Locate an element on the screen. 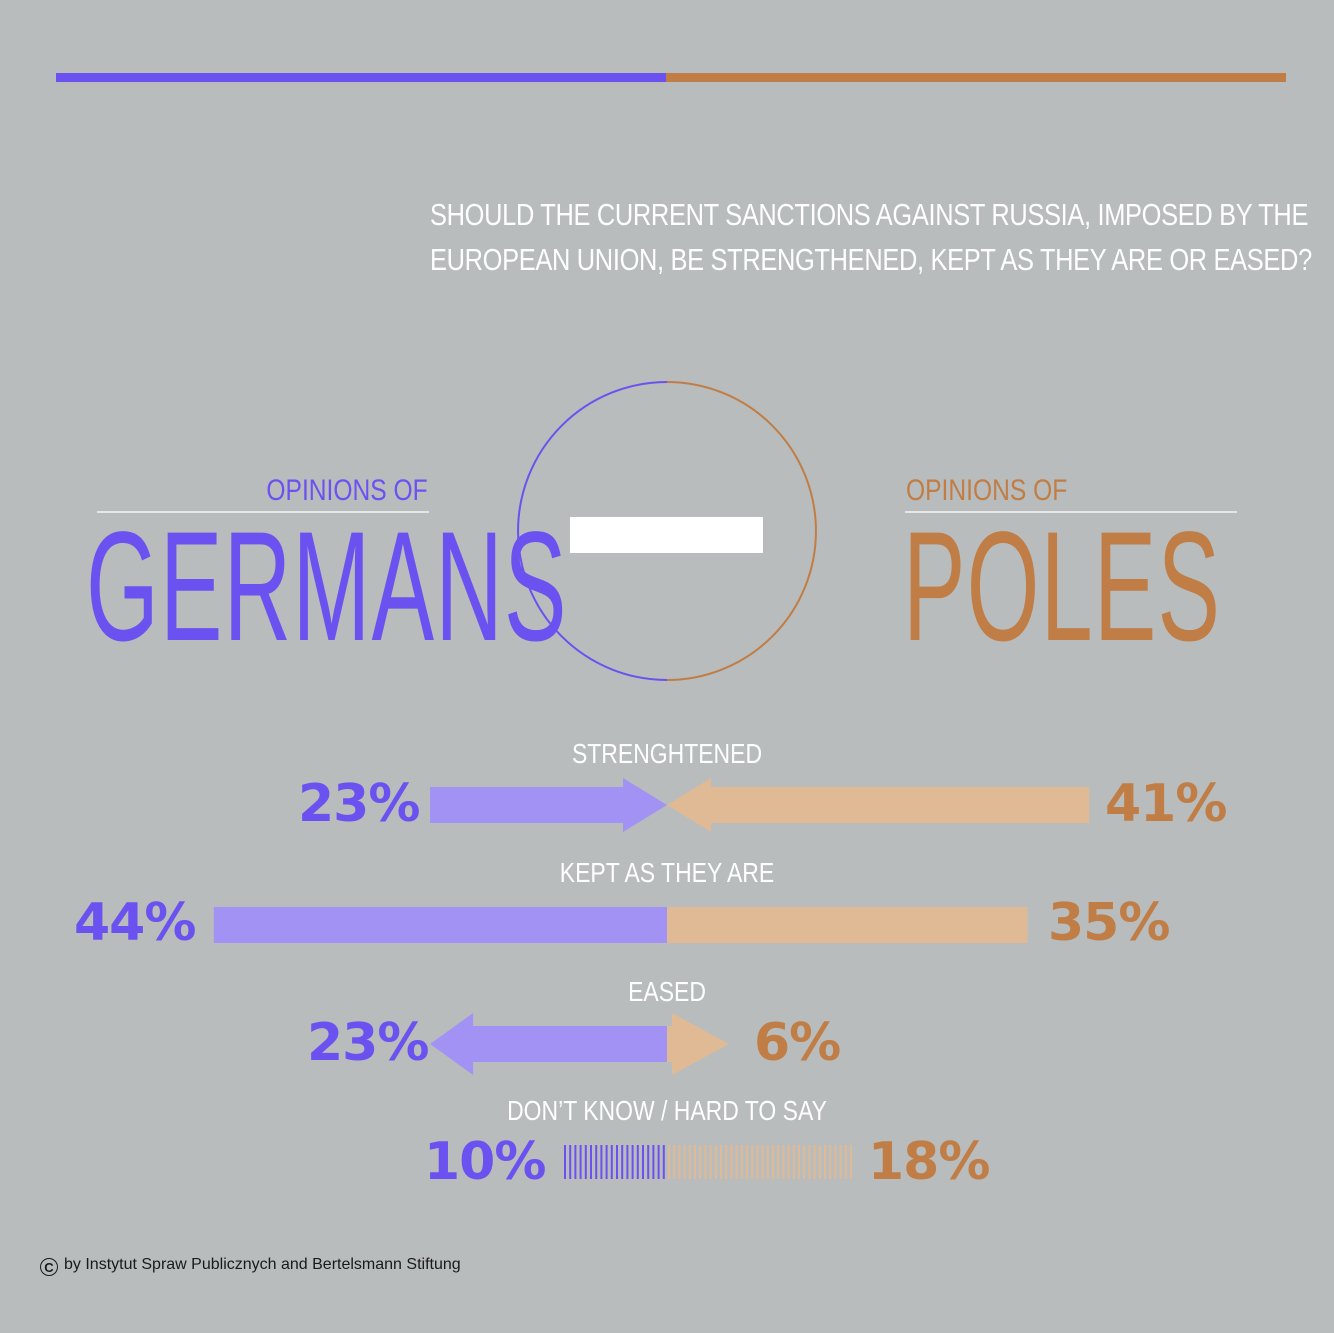 The width and height of the screenshot is (1334, 1333). bar-germans-kept is located at coordinates (440, 925).